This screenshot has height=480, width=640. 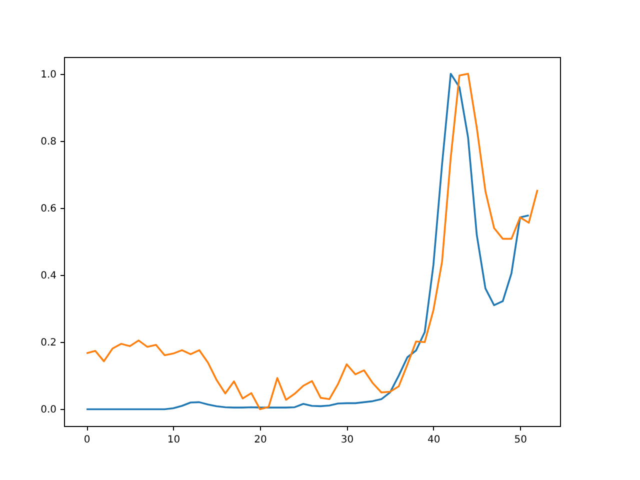 I want to click on x-tick-label: 40, so click(x=434, y=440).